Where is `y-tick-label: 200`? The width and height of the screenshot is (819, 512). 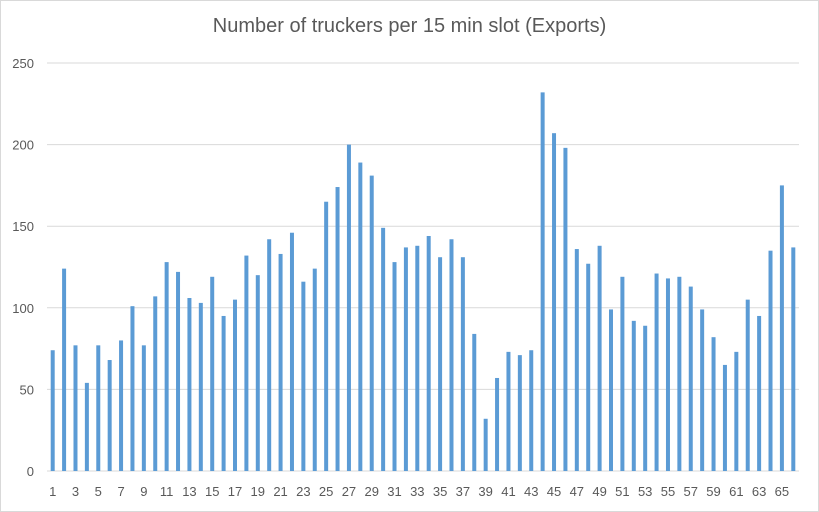
y-tick-label: 200 is located at coordinates (23, 145).